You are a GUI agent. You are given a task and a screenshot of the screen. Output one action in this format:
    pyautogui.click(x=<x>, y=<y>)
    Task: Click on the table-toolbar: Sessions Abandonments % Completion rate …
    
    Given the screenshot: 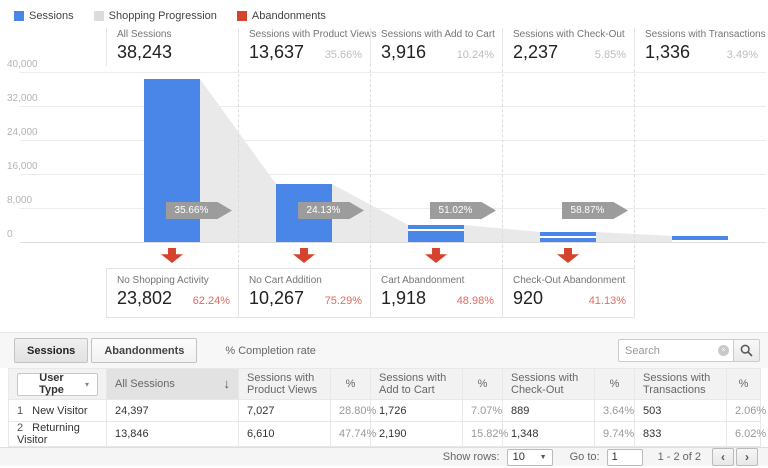 What is the action you would take?
    pyautogui.click(x=384, y=350)
    